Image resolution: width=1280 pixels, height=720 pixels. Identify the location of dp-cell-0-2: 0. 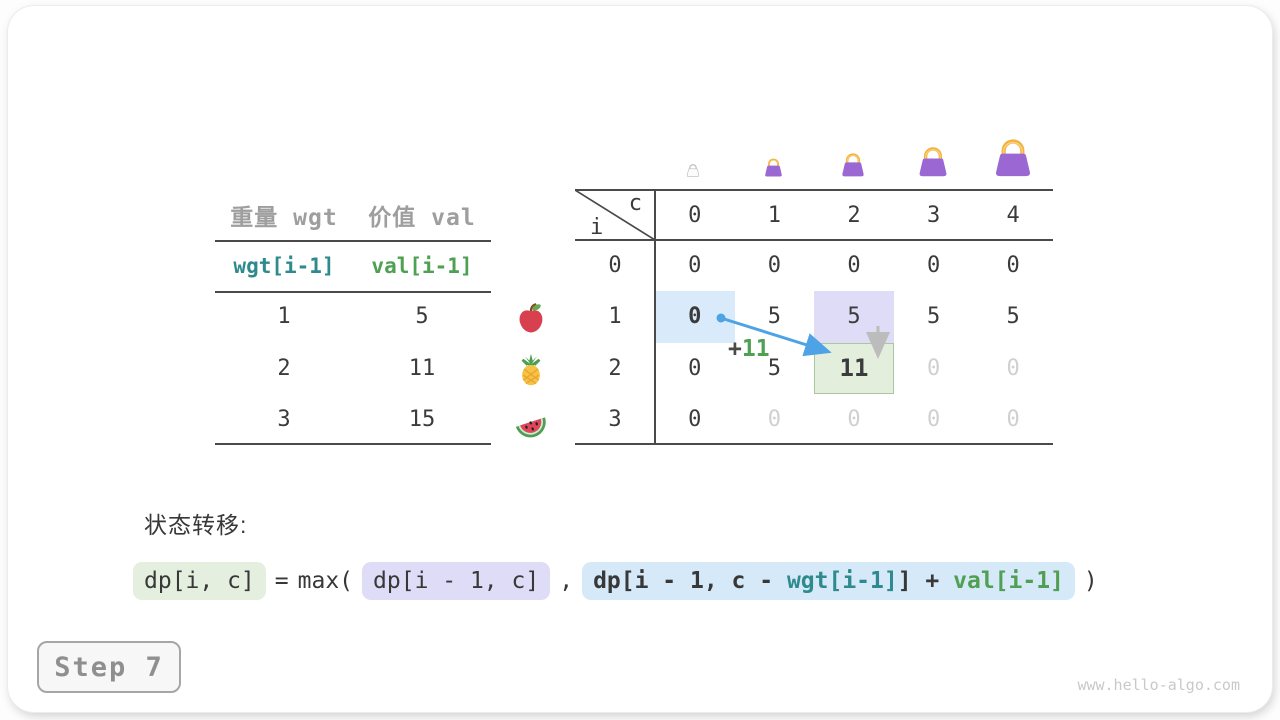
(854, 266).